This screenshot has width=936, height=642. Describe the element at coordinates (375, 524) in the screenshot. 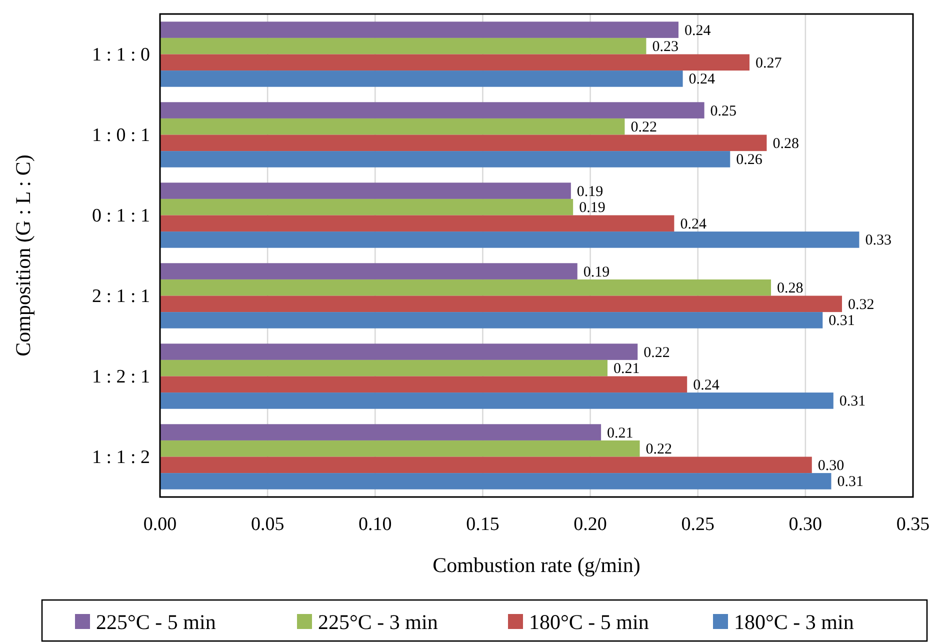

I see `x-tick-label: 0.10` at that location.